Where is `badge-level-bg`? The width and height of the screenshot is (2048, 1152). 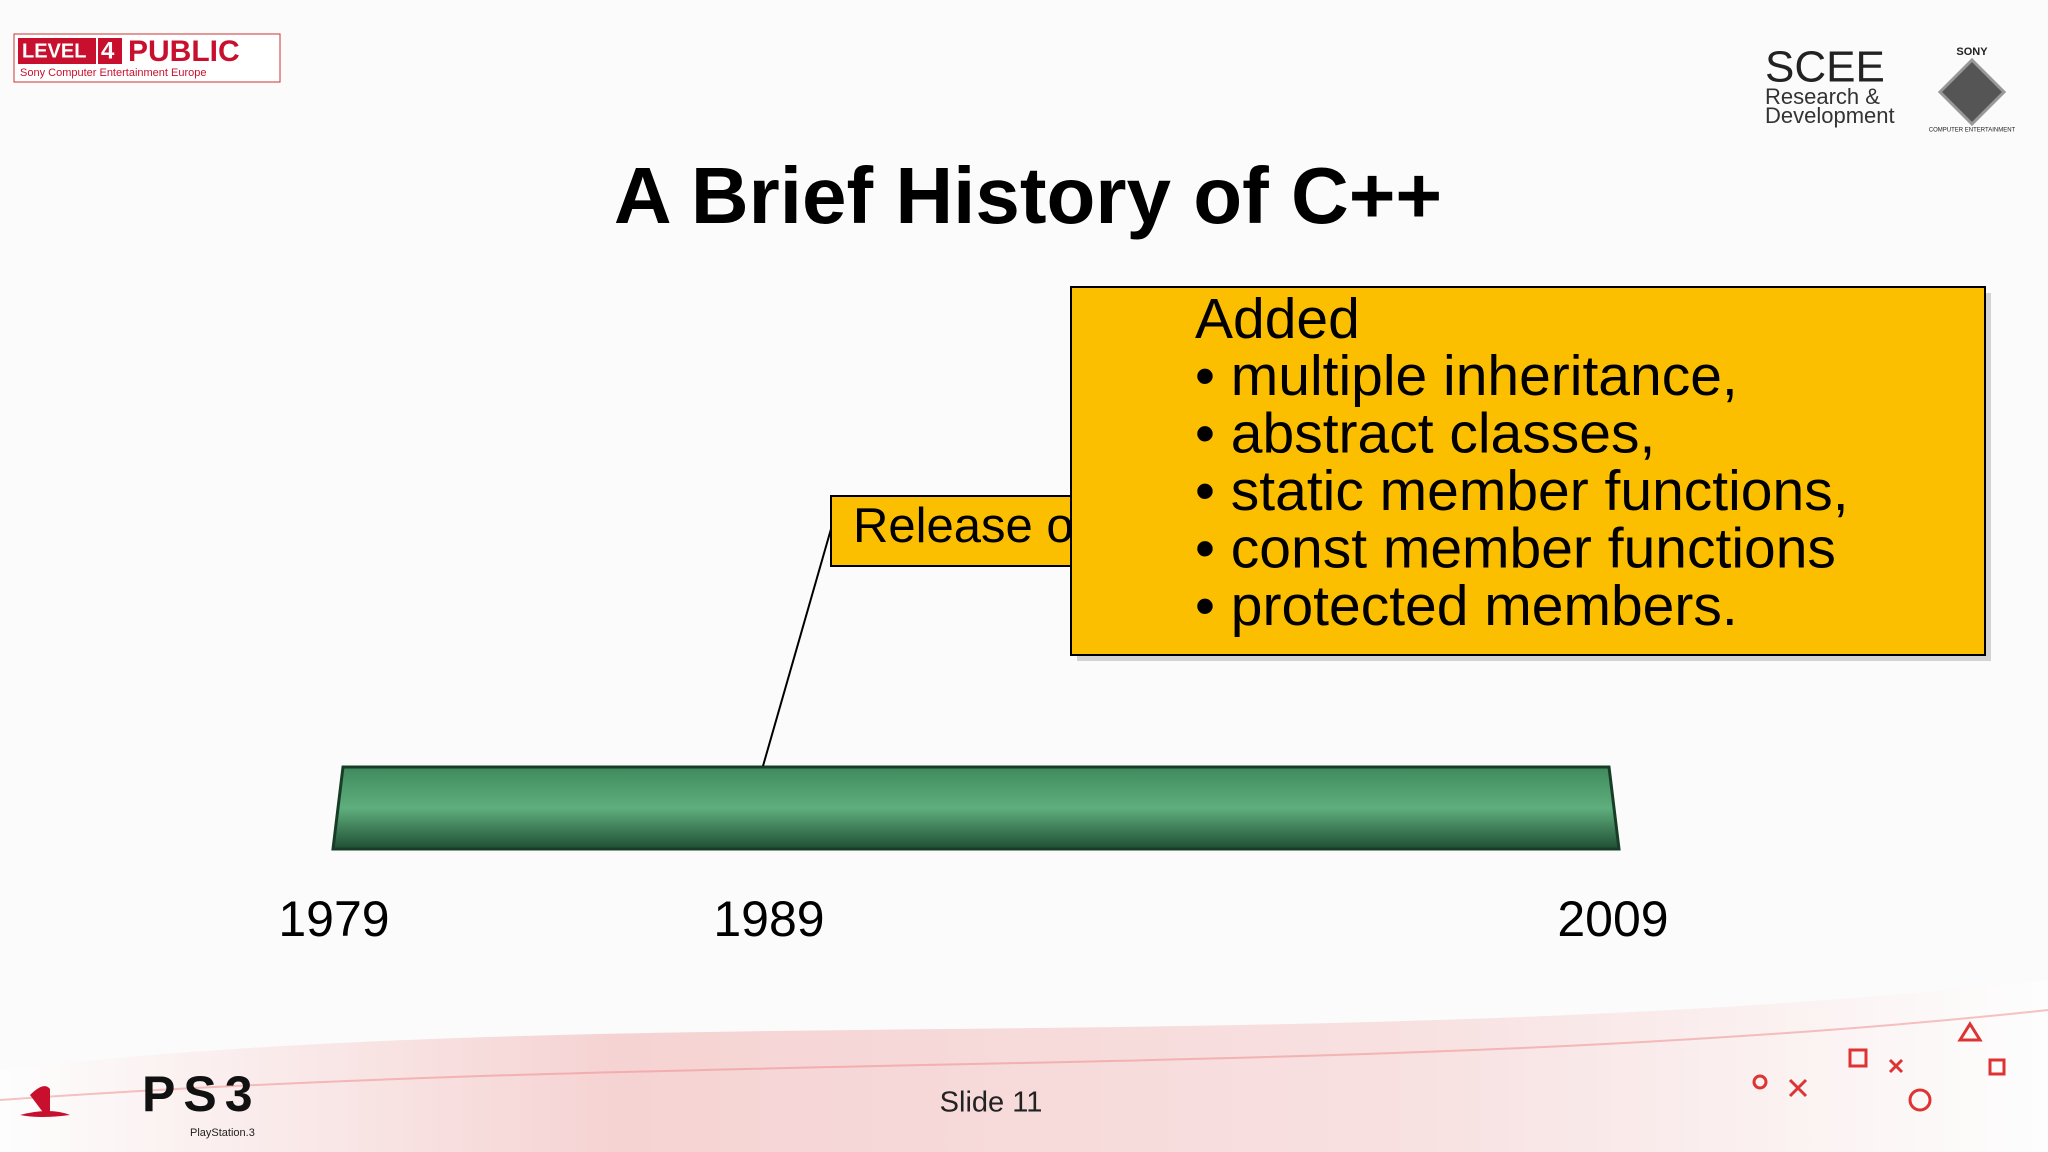
badge-level-bg is located at coordinates (57, 51).